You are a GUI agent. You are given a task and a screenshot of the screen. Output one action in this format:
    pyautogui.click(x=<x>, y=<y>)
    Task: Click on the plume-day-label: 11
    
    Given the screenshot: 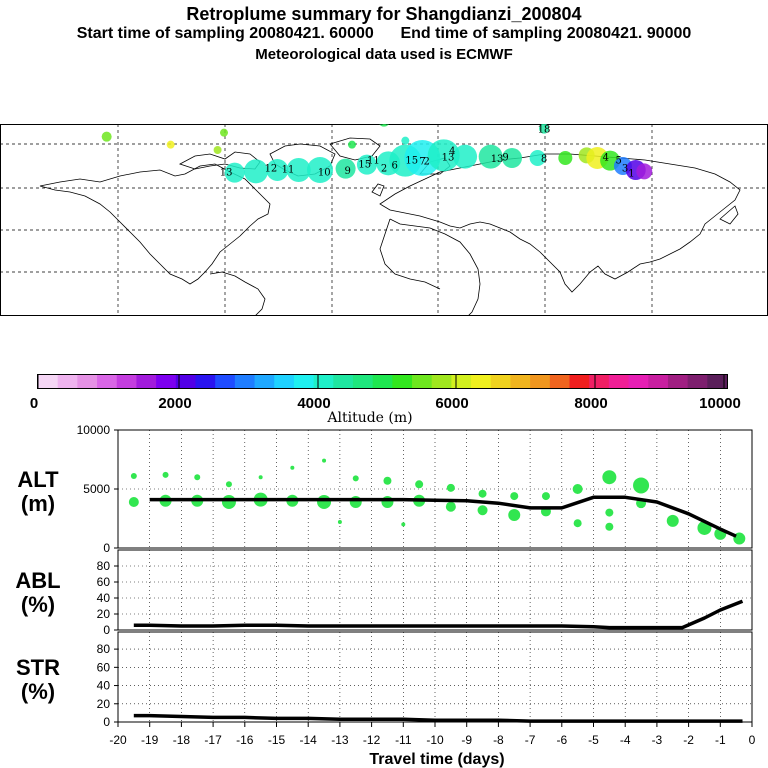 What is the action you would take?
    pyautogui.click(x=288, y=170)
    